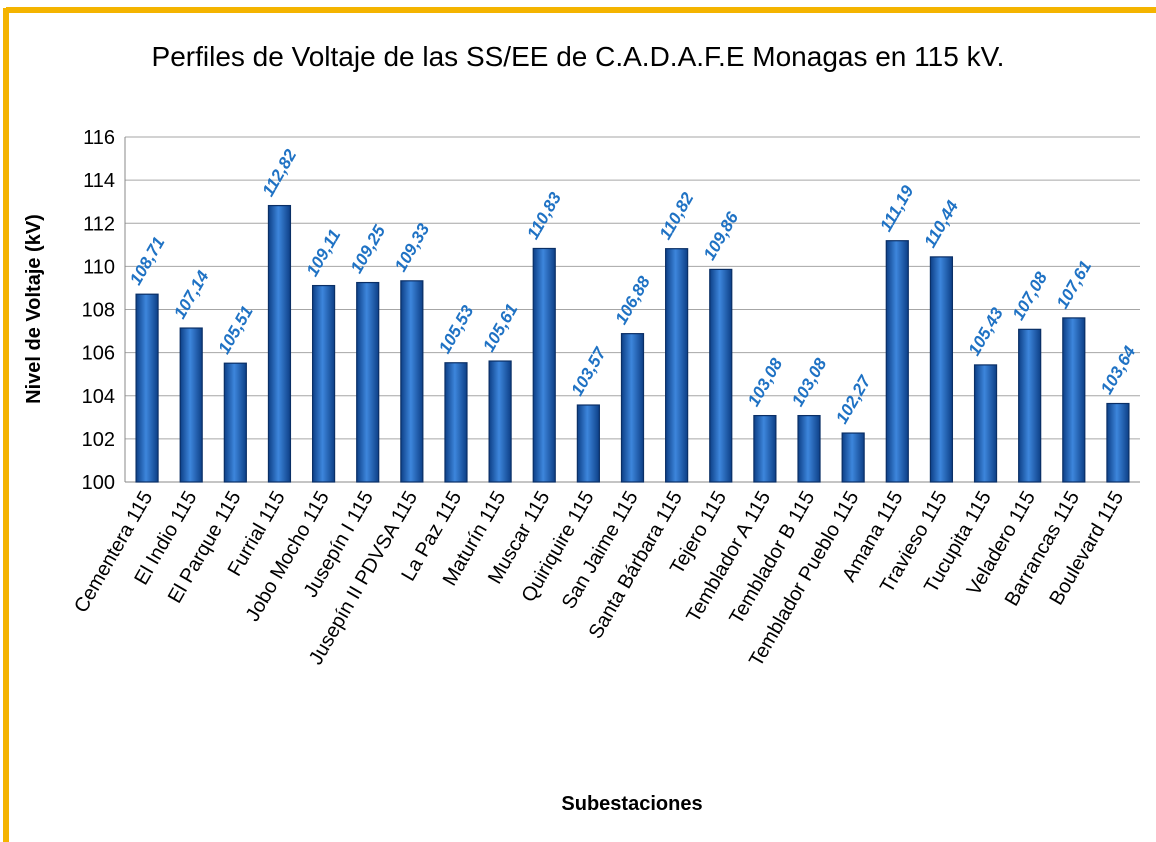 This screenshot has height=842, width=1156. What do you see at coordinates (99, 224) in the screenshot?
I see `y-tick-label: 112` at bounding box center [99, 224].